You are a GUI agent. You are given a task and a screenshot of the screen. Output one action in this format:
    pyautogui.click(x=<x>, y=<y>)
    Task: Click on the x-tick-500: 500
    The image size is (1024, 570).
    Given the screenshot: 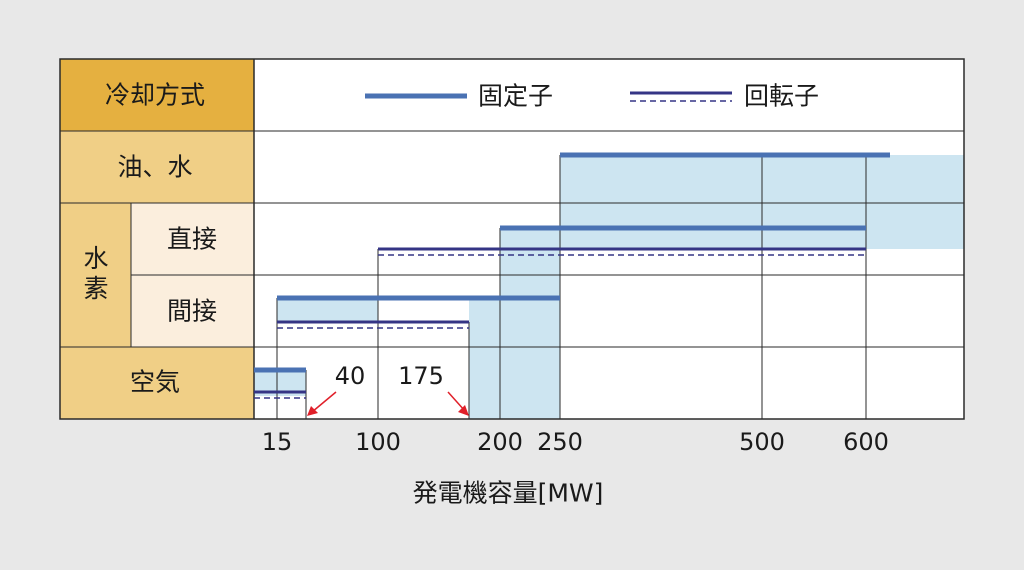 What is the action you would take?
    pyautogui.click(x=762, y=442)
    